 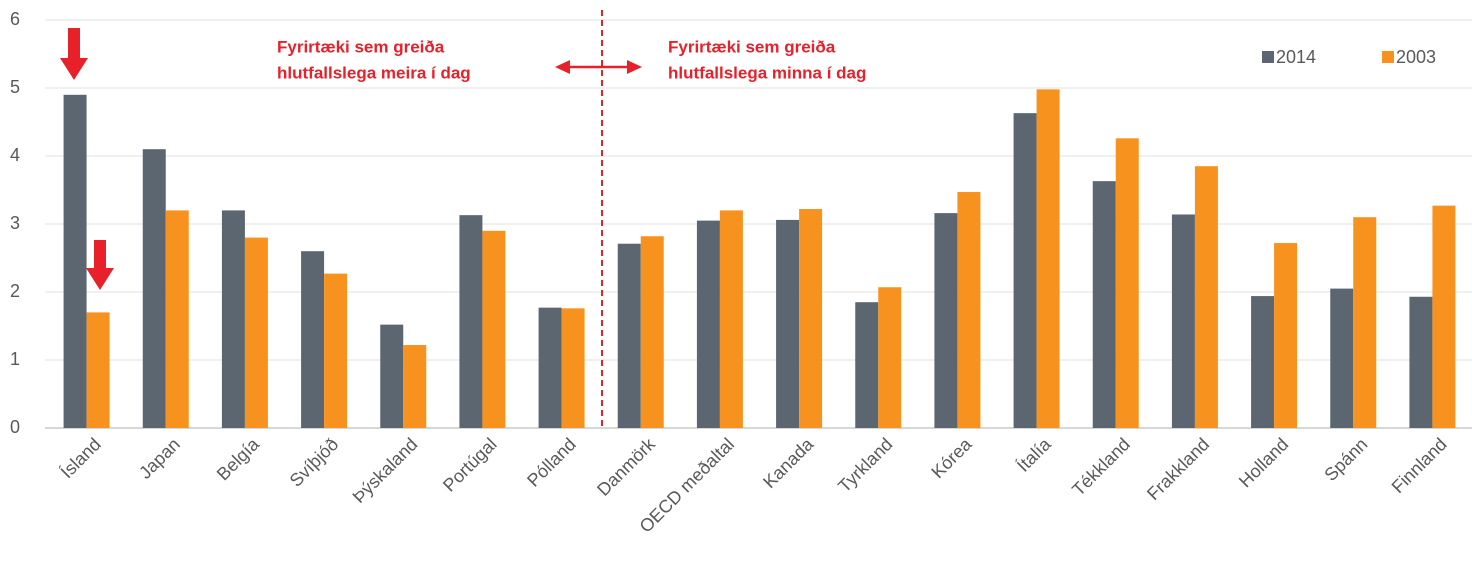 What do you see at coordinates (626, 466) in the screenshot?
I see `x-tick-label: Danmörk` at bounding box center [626, 466].